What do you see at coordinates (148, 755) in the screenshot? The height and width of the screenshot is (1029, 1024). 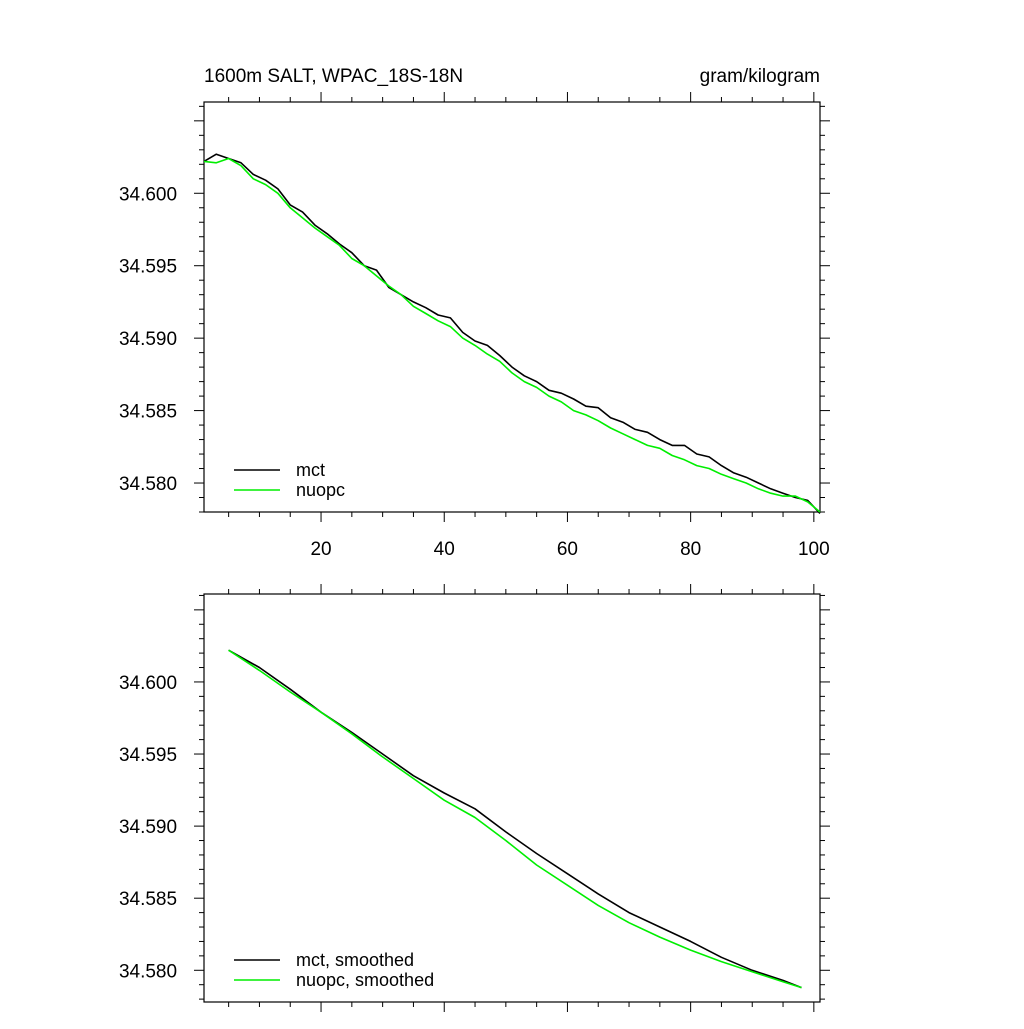 I see `bottom-y-tick-label: 34.595` at bounding box center [148, 755].